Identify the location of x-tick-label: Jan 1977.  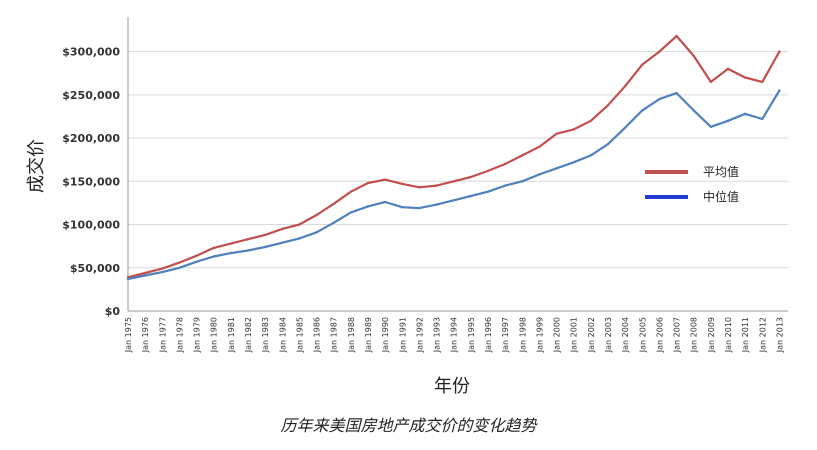
(162, 335).